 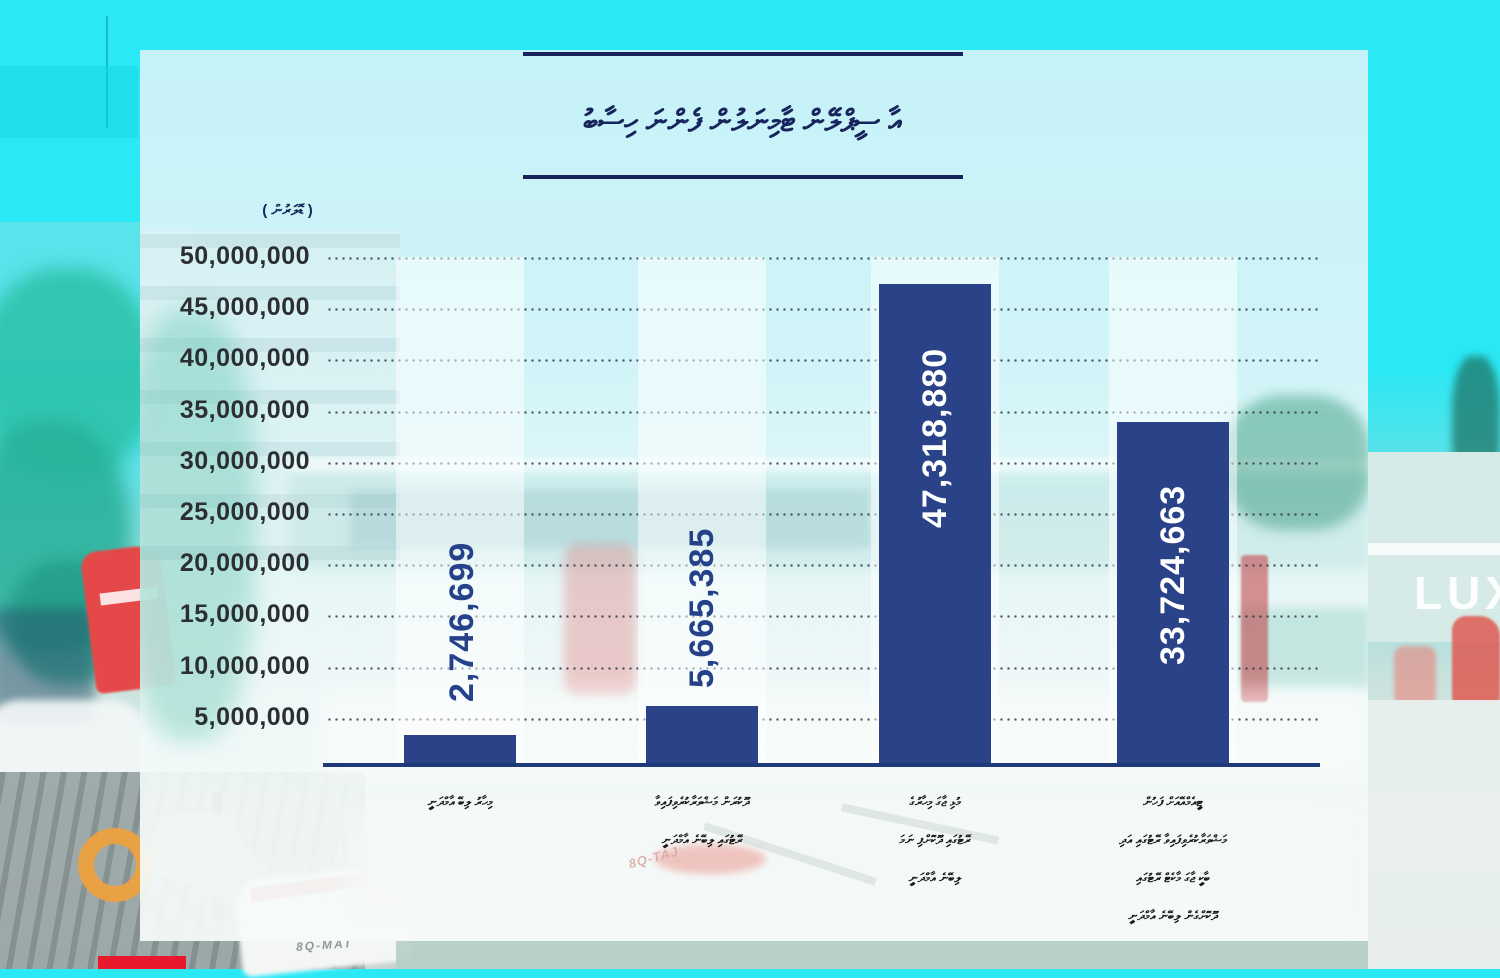 I want to click on title-rule-top, so click(x=743, y=54).